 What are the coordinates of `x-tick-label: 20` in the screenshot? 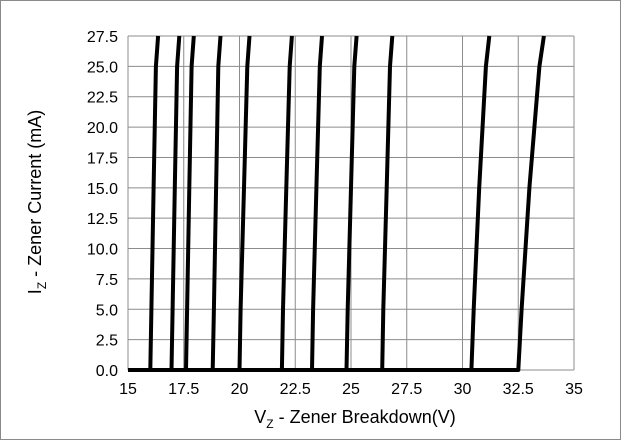 It's located at (240, 389).